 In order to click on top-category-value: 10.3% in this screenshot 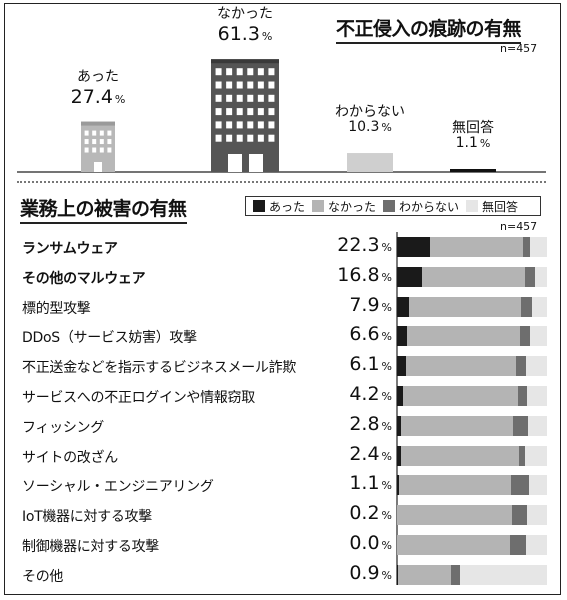, I will do `click(370, 127)`.